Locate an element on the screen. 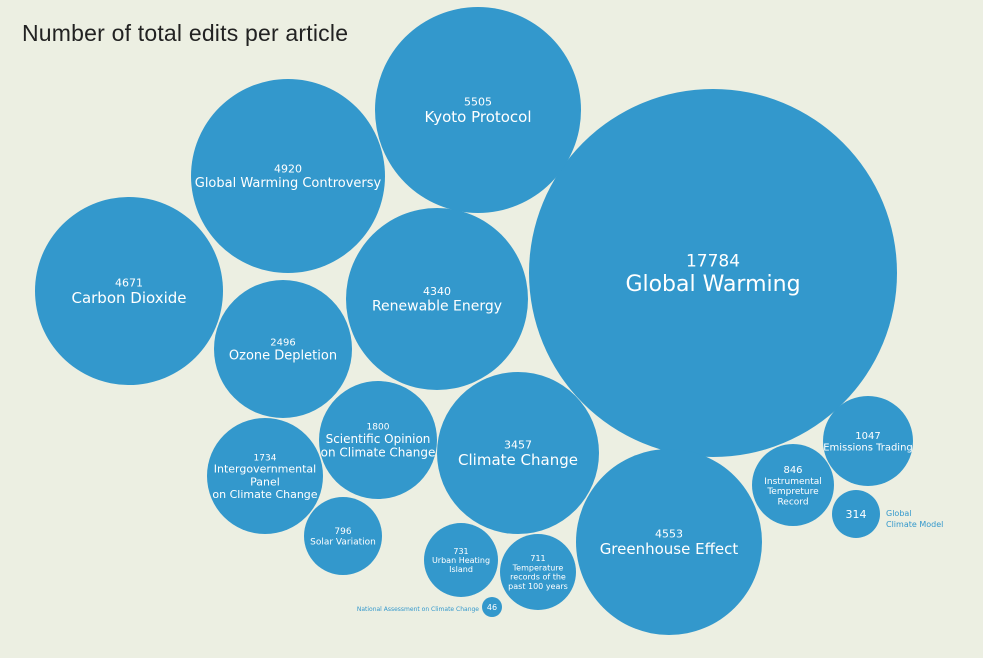 The image size is (983, 658). bubble-external-label: Global is located at coordinates (899, 513).